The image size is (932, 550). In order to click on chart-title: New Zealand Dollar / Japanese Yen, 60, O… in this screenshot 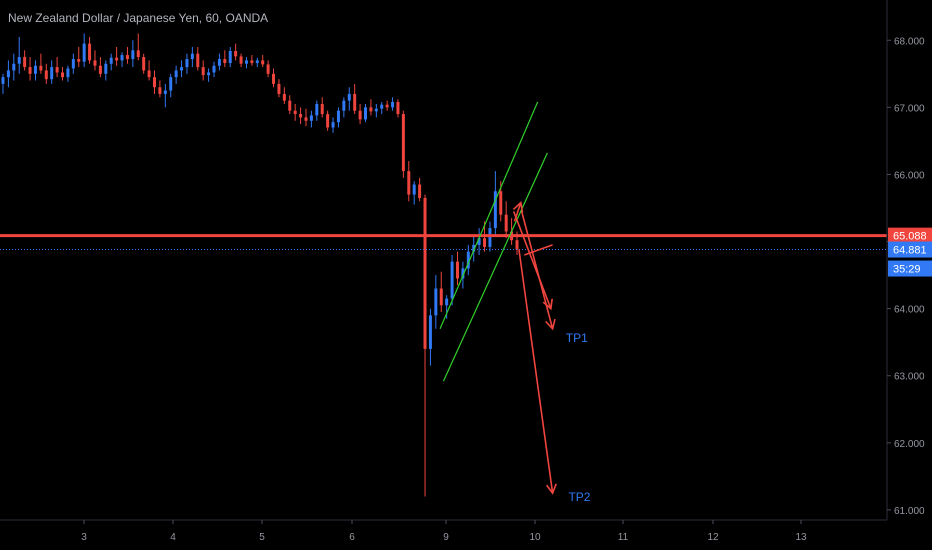, I will do `click(138, 18)`.